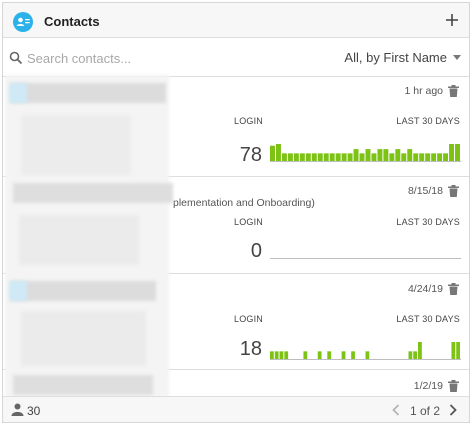 The width and height of the screenshot is (474, 429). Describe the element at coordinates (428, 386) in the screenshot. I see `last-activity-date: 1/2/19` at that location.